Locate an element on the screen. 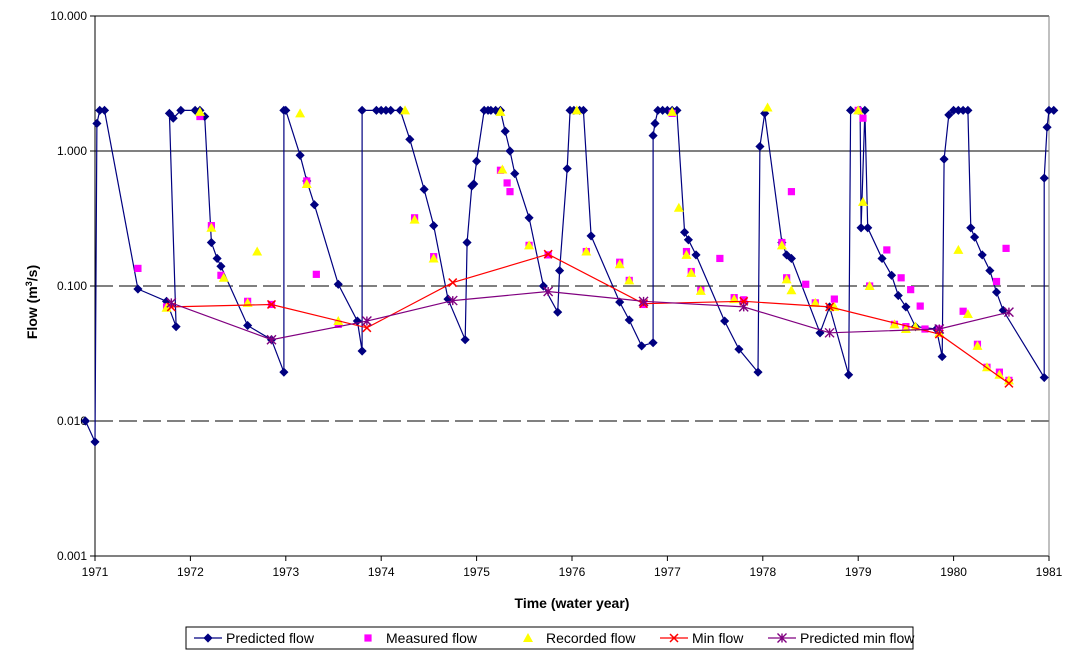  y-tick-label: 0.010 is located at coordinates (72, 421).